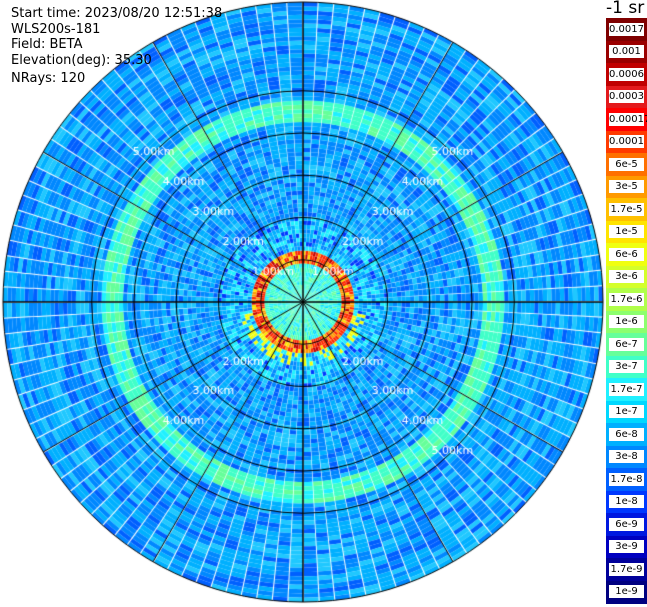 The image size is (647, 607). I want to click on colorbar-tick-label: 1e-9, so click(626, 592).